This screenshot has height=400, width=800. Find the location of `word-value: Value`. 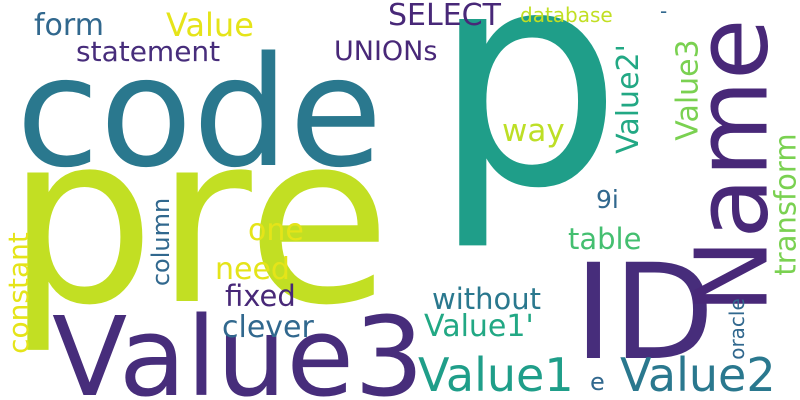

word-value: Value is located at coordinates (210, 25).